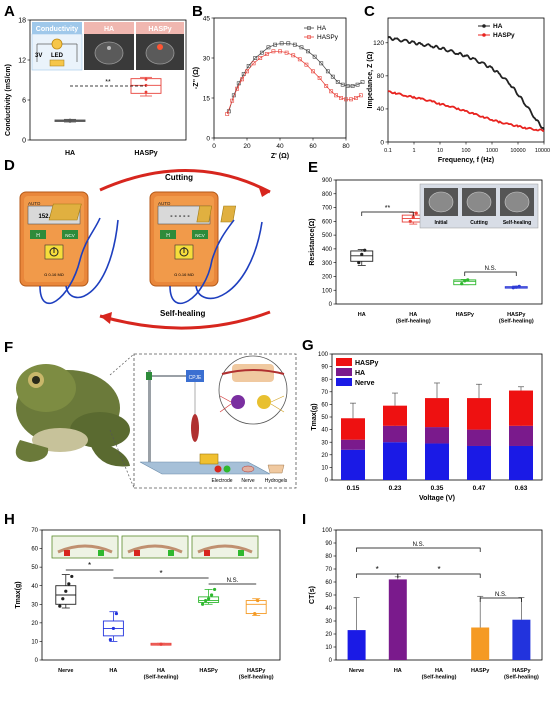 This screenshot has width=550, height=709. I want to click on hydrogel-cut-piece-right, so click(228, 214).